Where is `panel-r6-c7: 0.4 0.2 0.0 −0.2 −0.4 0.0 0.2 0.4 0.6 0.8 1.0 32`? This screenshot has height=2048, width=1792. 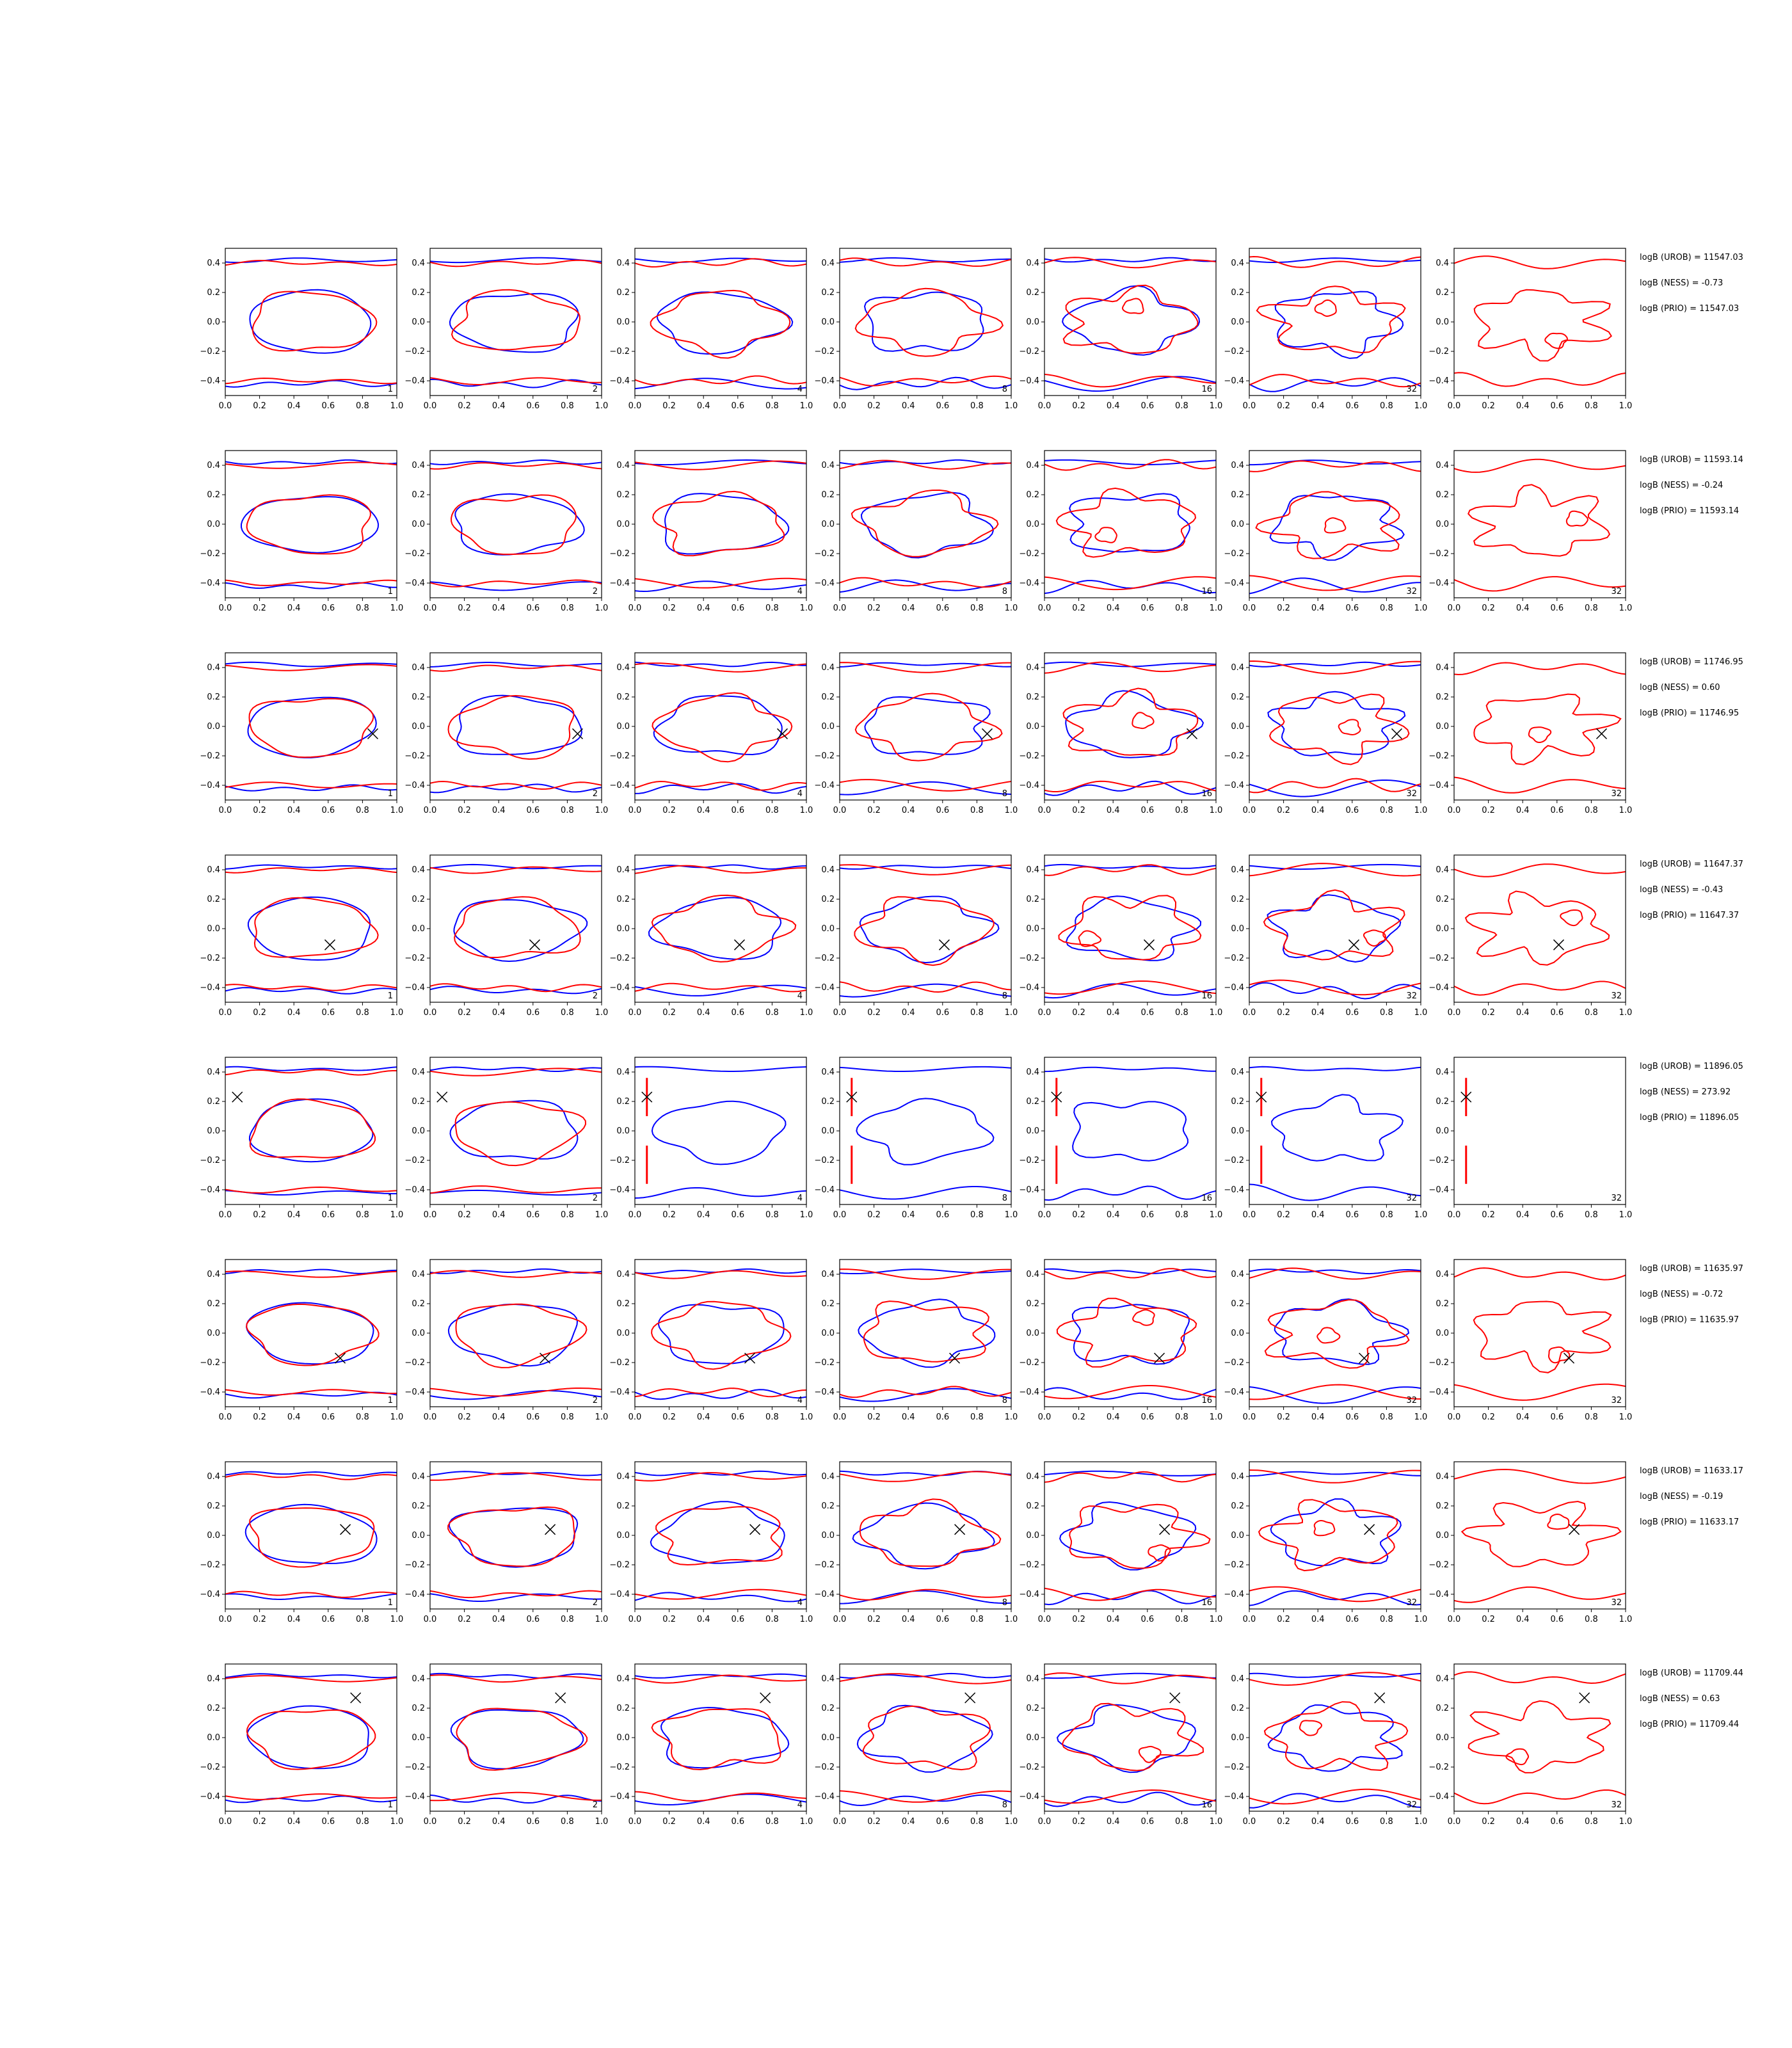 panel-r6-c7: 0.4 0.2 0.0 −0.2 −0.4 0.0 0.2 0.4 0.6 0.8 1.0 32 is located at coordinates (1530, 1340).